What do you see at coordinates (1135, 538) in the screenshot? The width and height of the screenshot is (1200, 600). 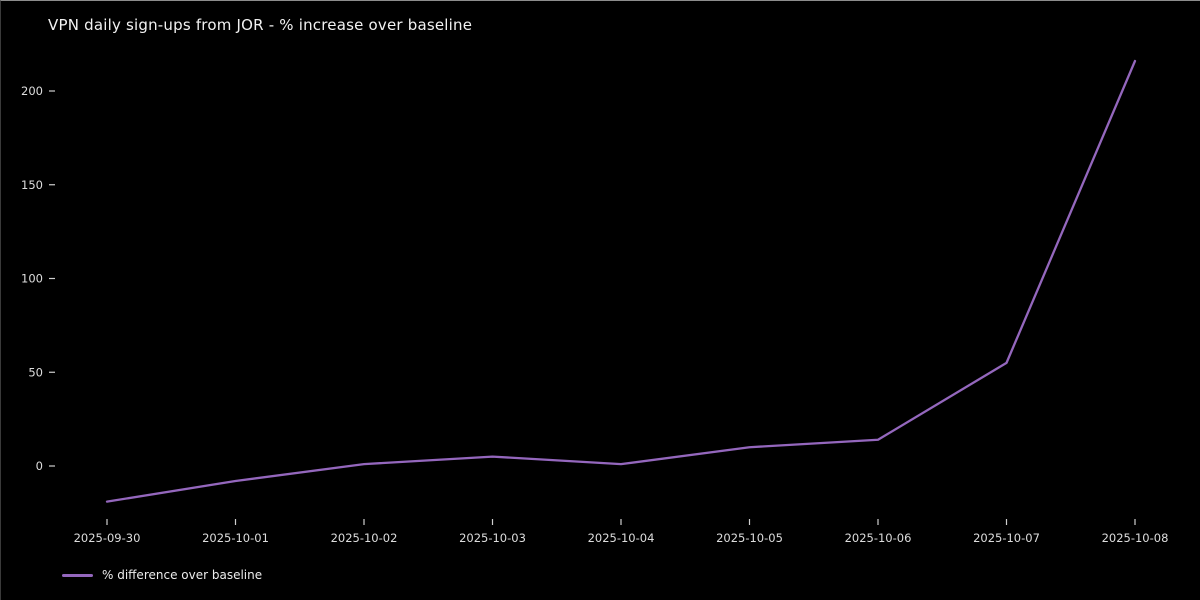 I see `x-tick-label: 2025-10-08` at bounding box center [1135, 538].